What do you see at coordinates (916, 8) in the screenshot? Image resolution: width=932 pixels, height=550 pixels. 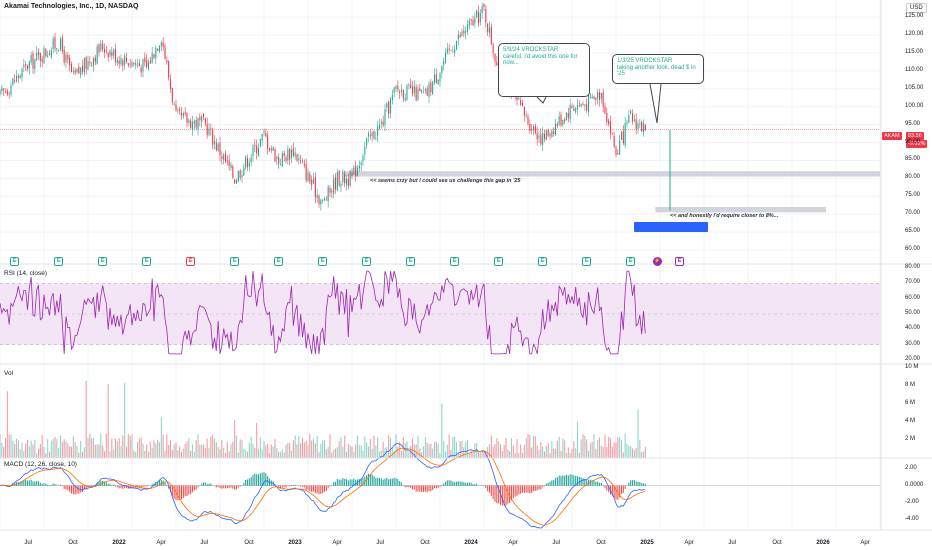 I see `currency-button: USD` at bounding box center [916, 8].